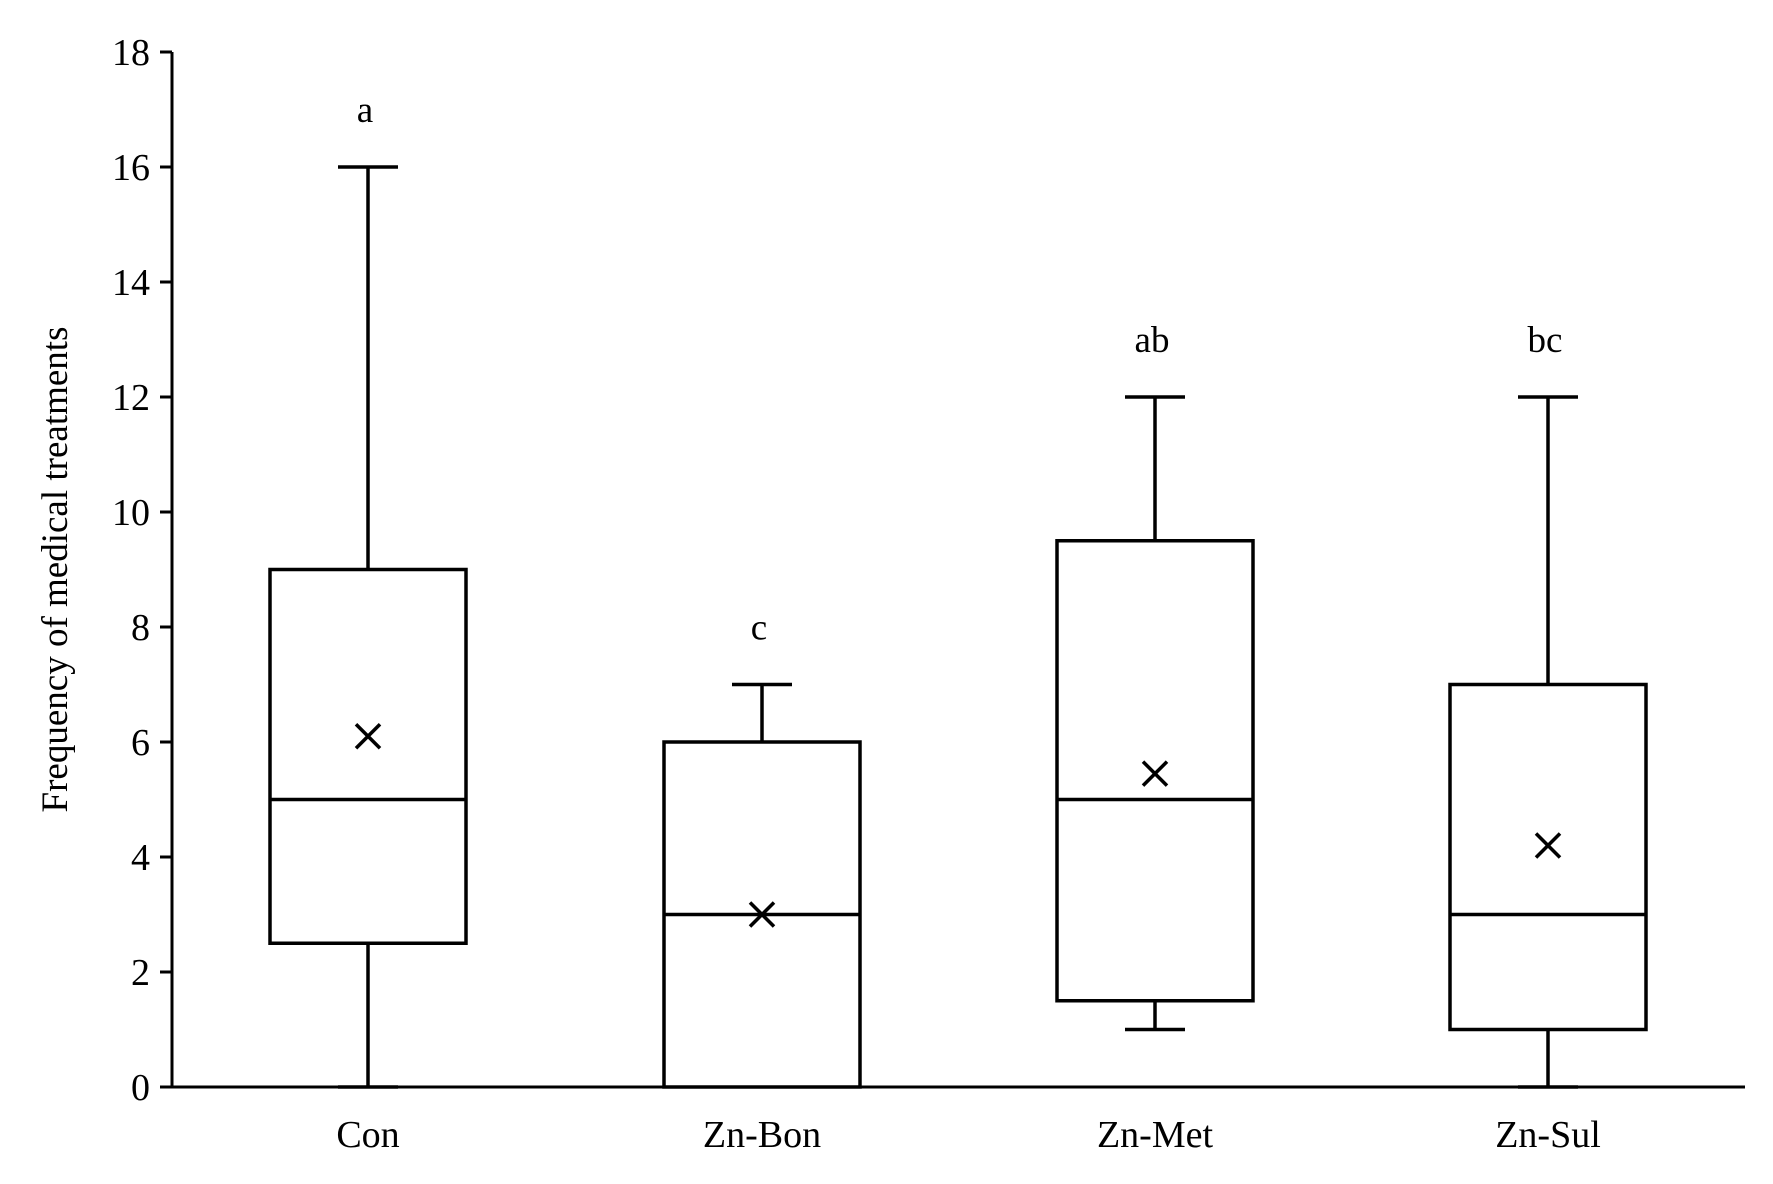  I want to click on x-category-label: Con, so click(367, 1135).